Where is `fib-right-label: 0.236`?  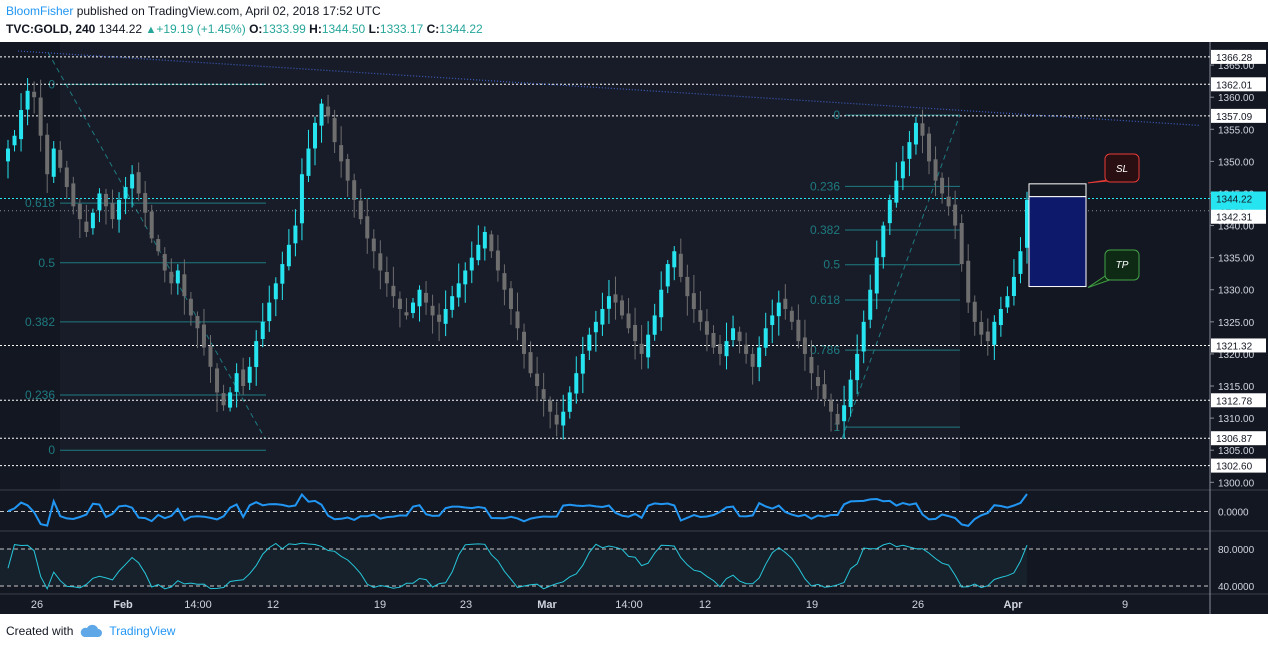 fib-right-label: 0.236 is located at coordinates (825, 186).